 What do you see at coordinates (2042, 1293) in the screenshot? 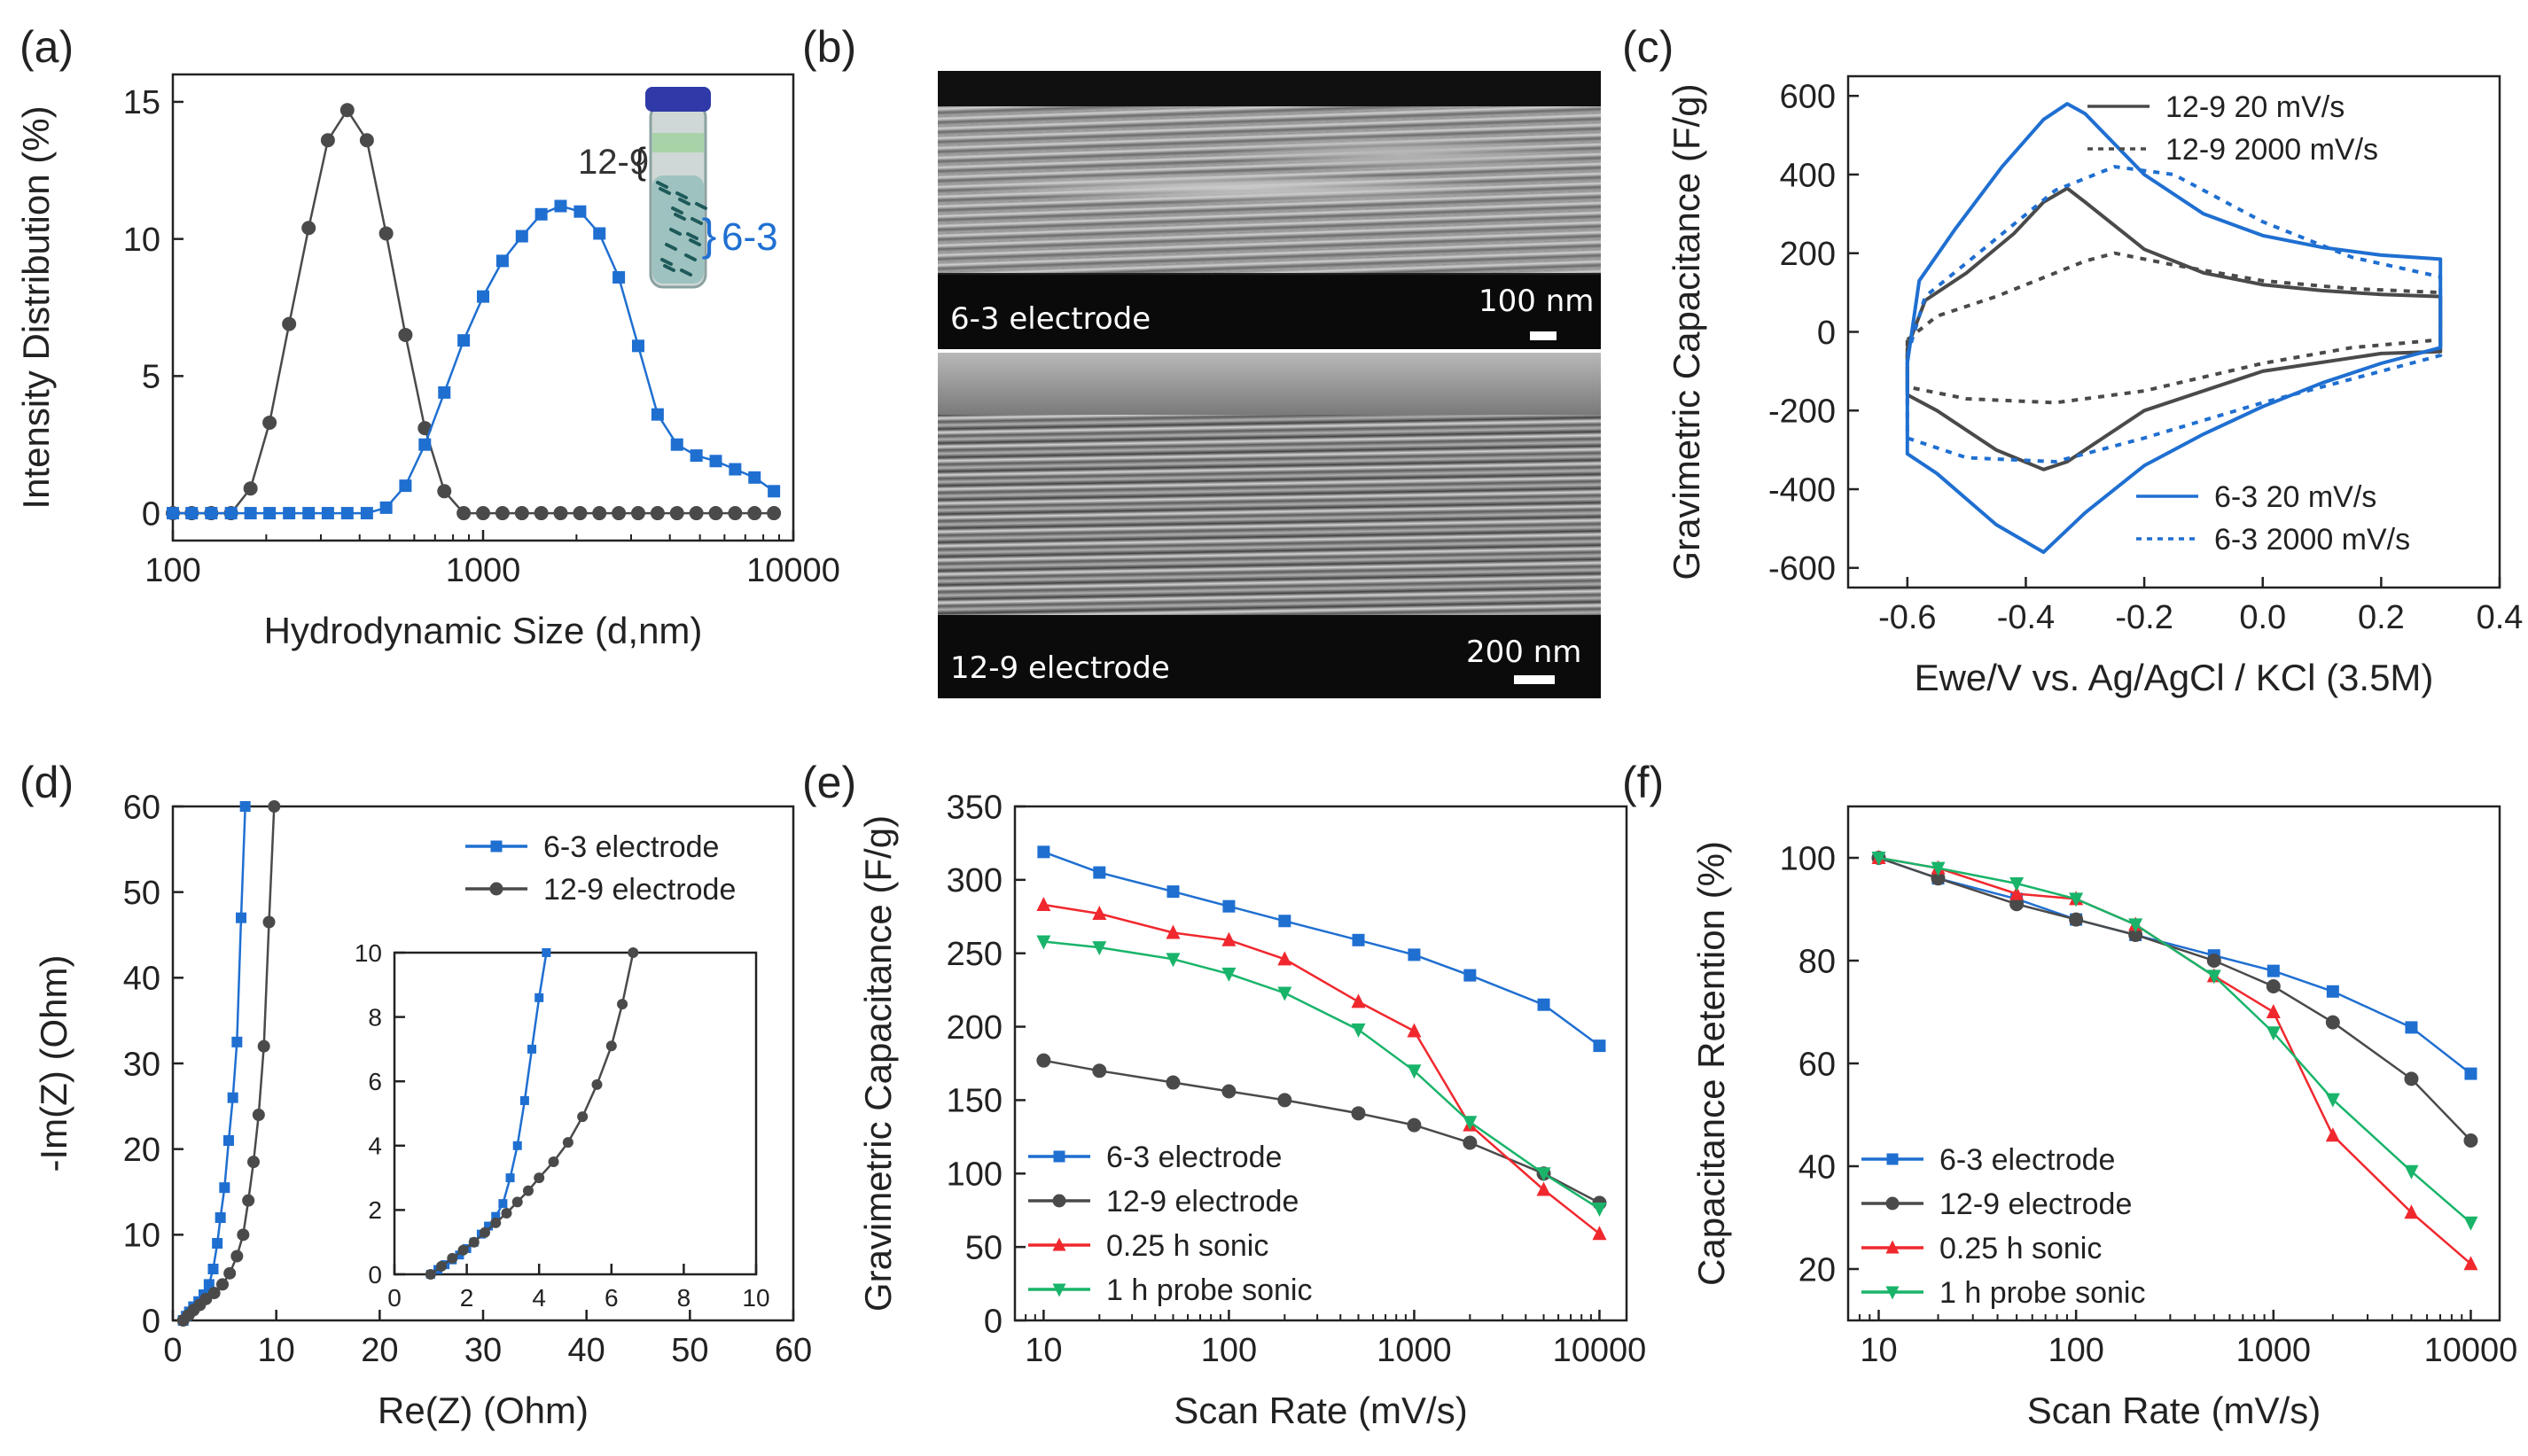
I see `legend-label: 1 h probe sonic` at bounding box center [2042, 1293].